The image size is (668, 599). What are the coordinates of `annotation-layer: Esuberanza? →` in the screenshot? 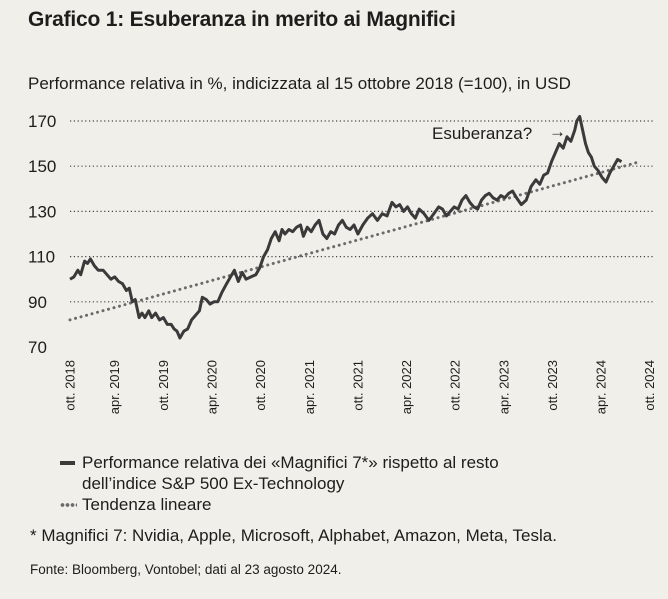 It's located at (499, 132).